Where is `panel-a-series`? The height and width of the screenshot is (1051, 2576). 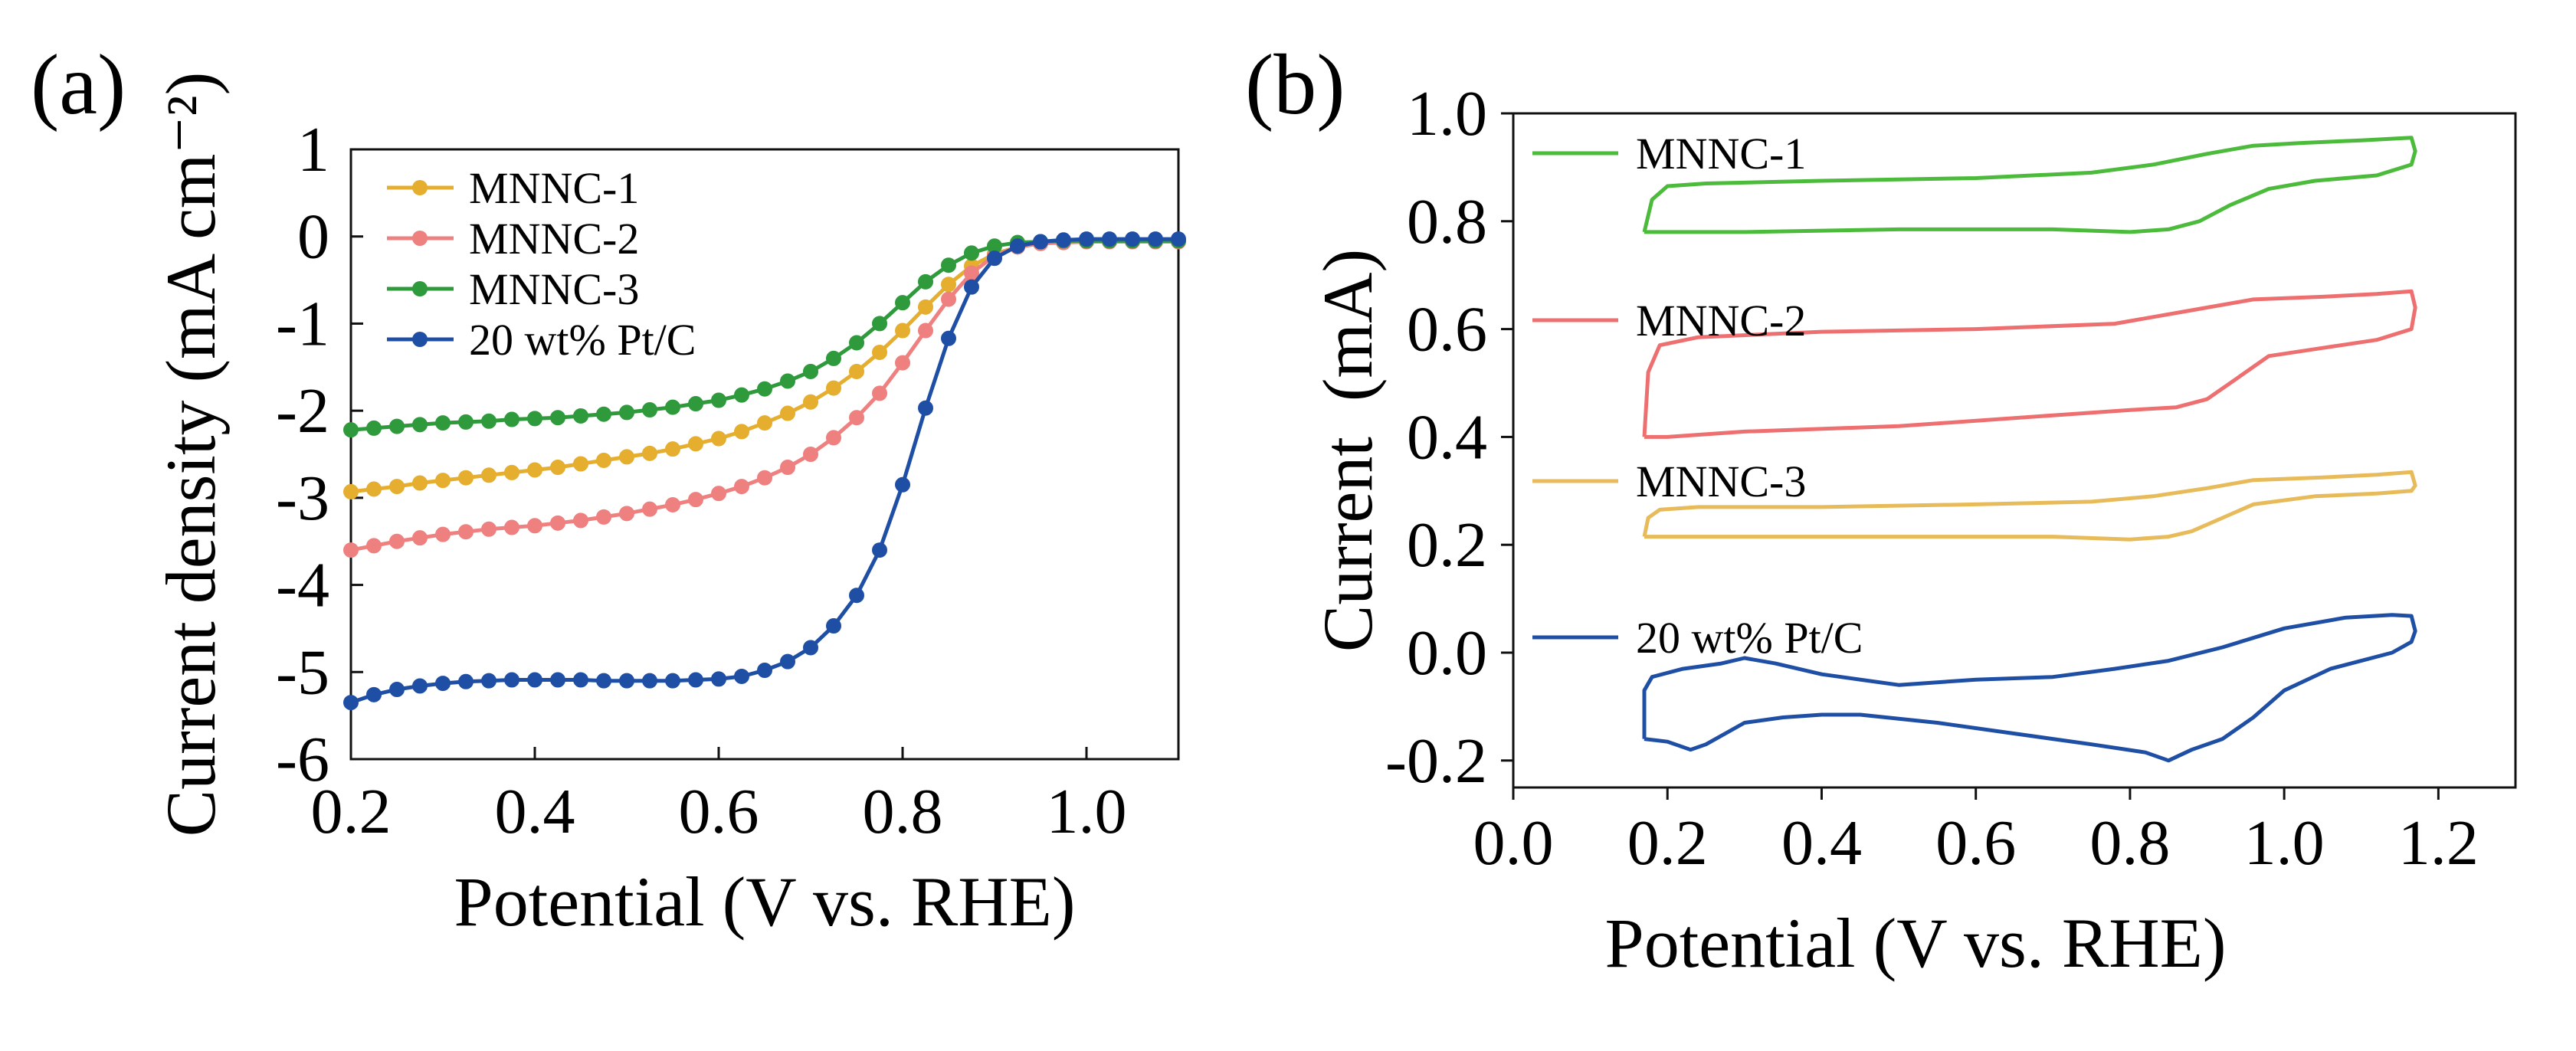 panel-a-series is located at coordinates (765, 471).